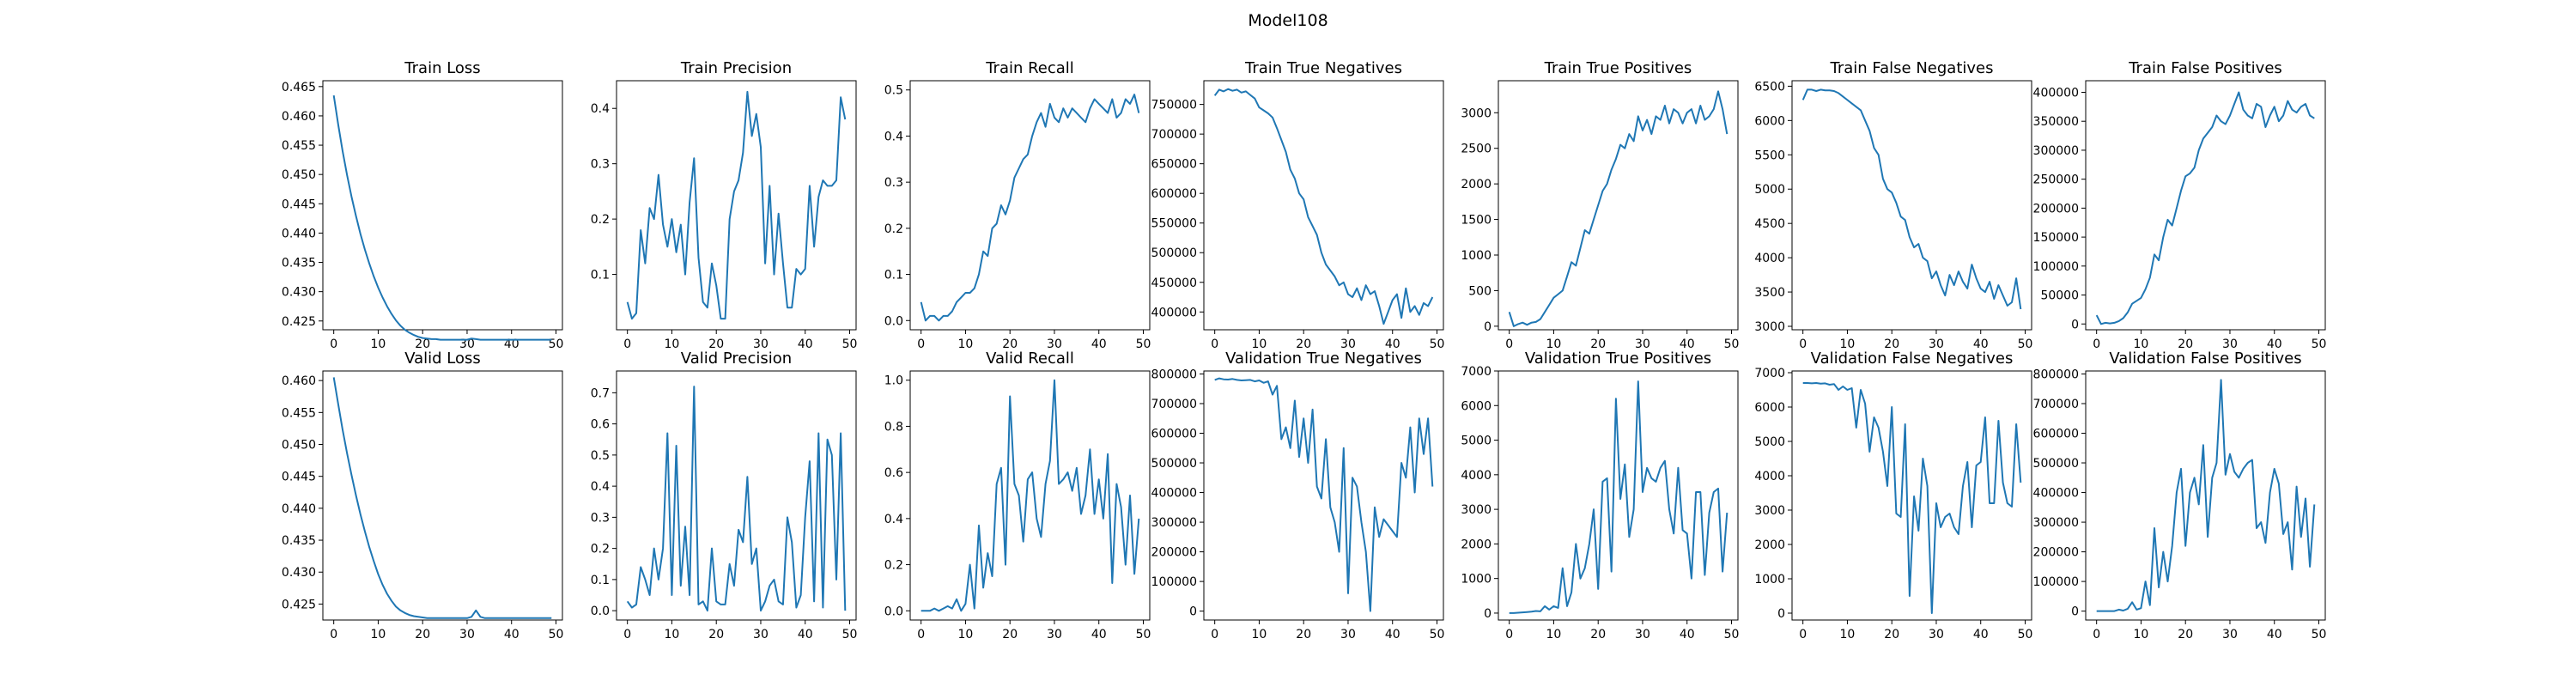 The height and width of the screenshot is (687, 2576). I want to click on subplot-title: Valid Recall, so click(1030, 359).